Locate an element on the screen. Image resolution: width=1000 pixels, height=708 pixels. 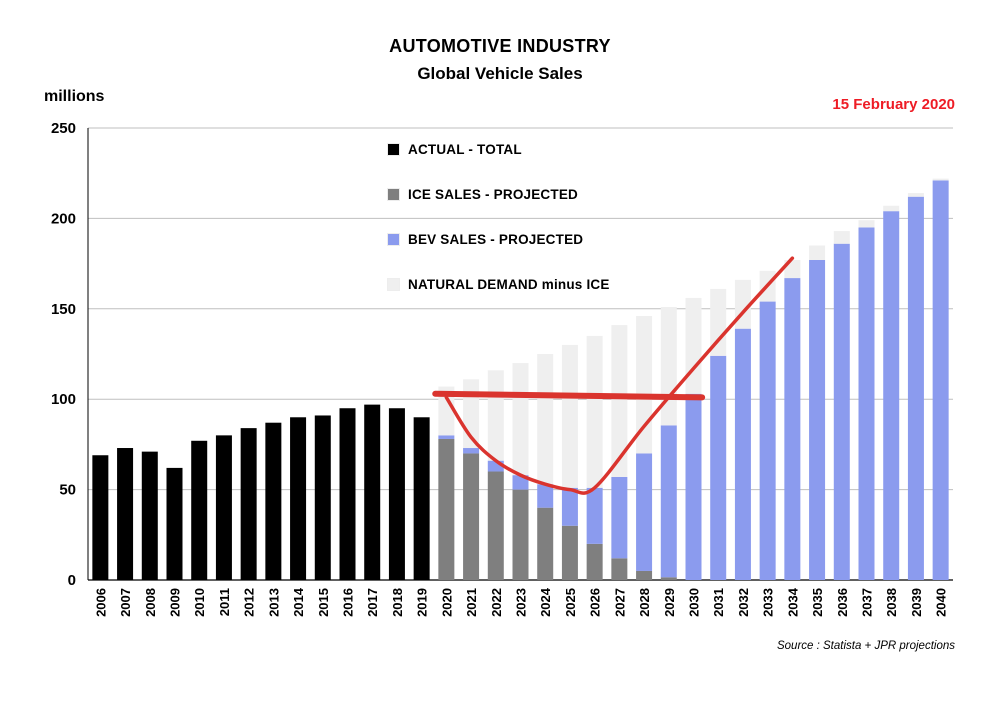
legend-swatch-ice-icon is located at coordinates (393, 194).